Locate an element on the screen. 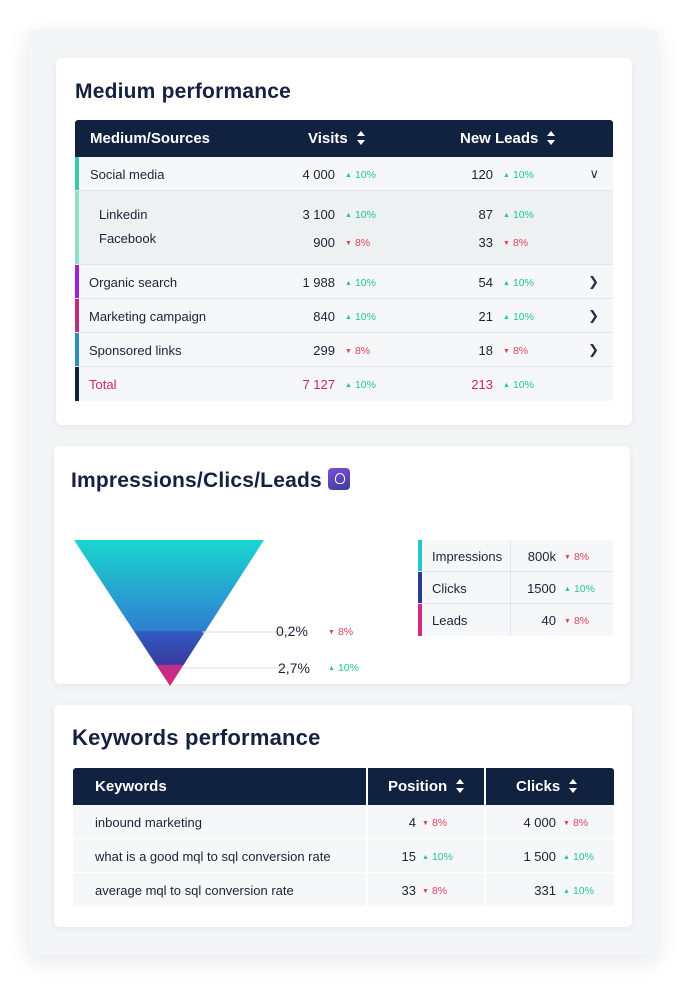  clicks-trend: 8% is located at coordinates (575, 823).